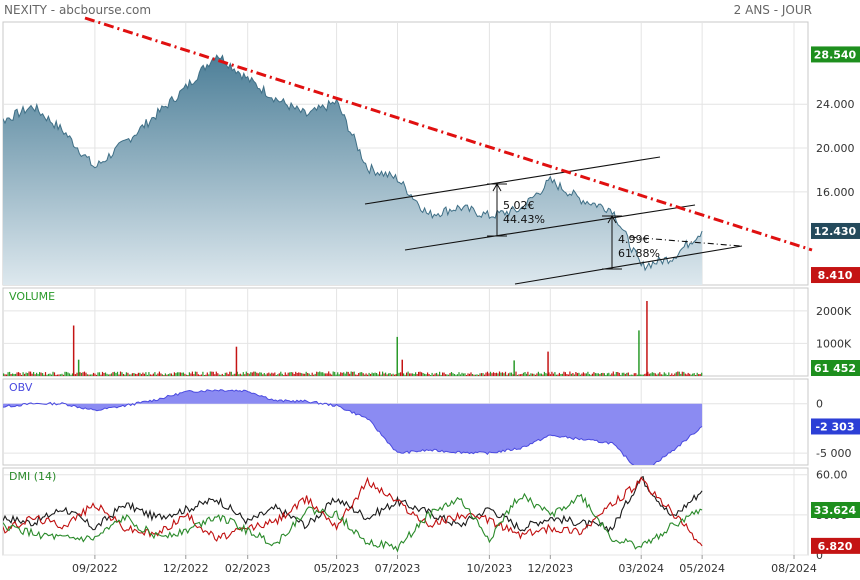  Describe the element at coordinates (337, 568) in the screenshot. I see `x-tick-label-3: 05/2023` at that location.